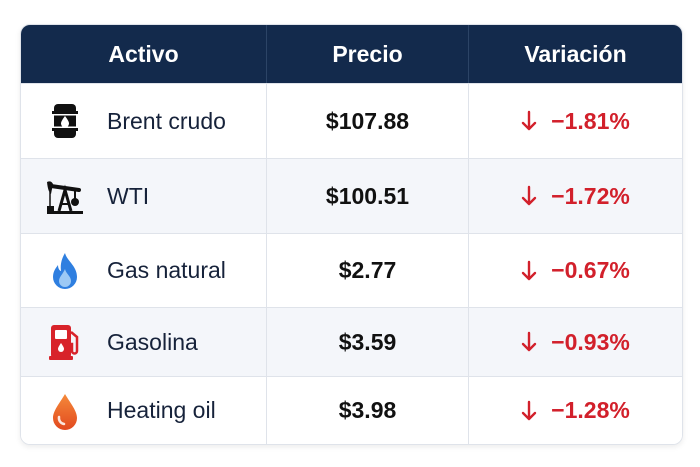 This screenshot has width=700, height=467. I want to click on price-cell: $3.98, so click(367, 410).